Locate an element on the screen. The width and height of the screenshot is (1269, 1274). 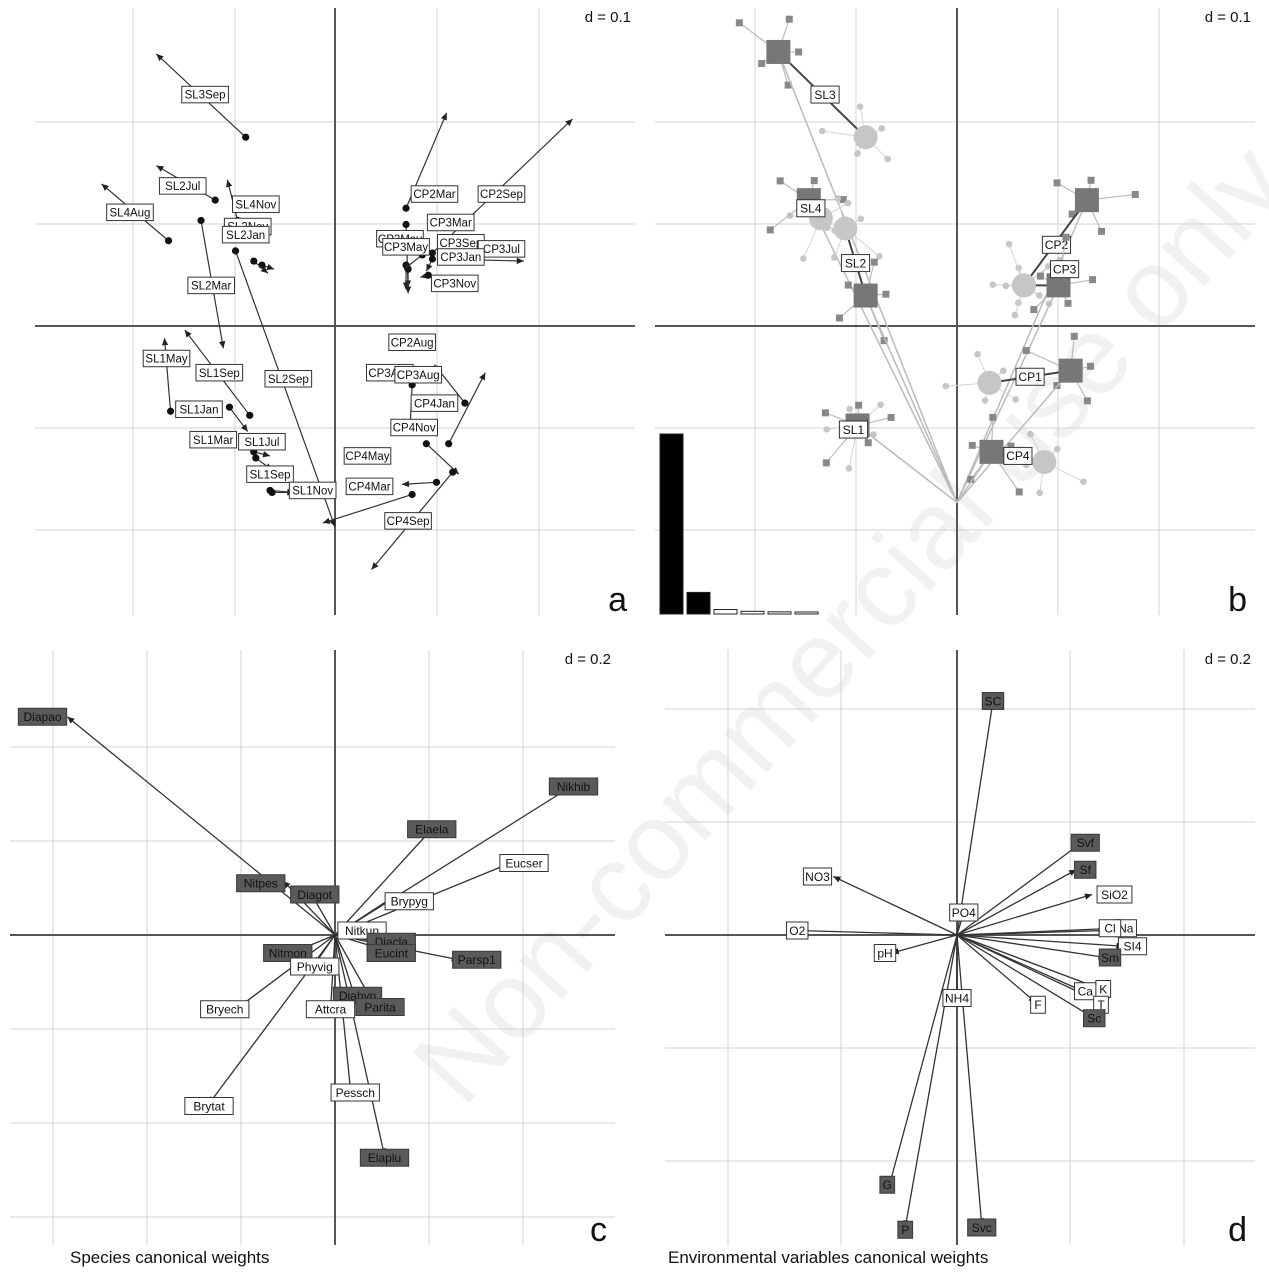
label-nikhib: Nikhib is located at coordinates (574, 787).